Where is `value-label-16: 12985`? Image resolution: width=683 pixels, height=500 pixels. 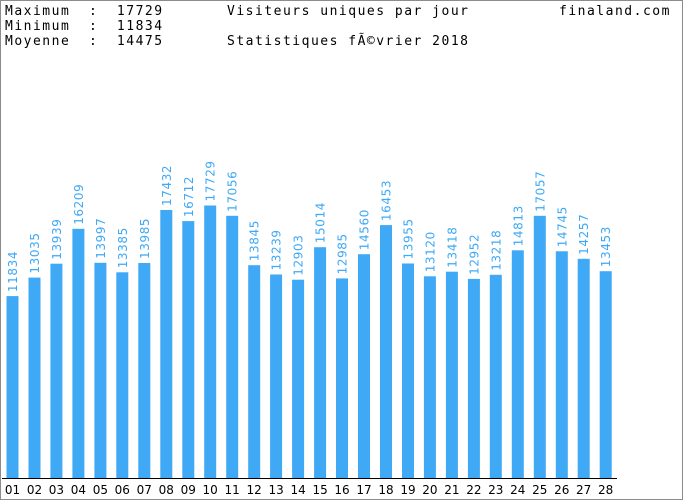
value-label-16: 12985 is located at coordinates (343, 253).